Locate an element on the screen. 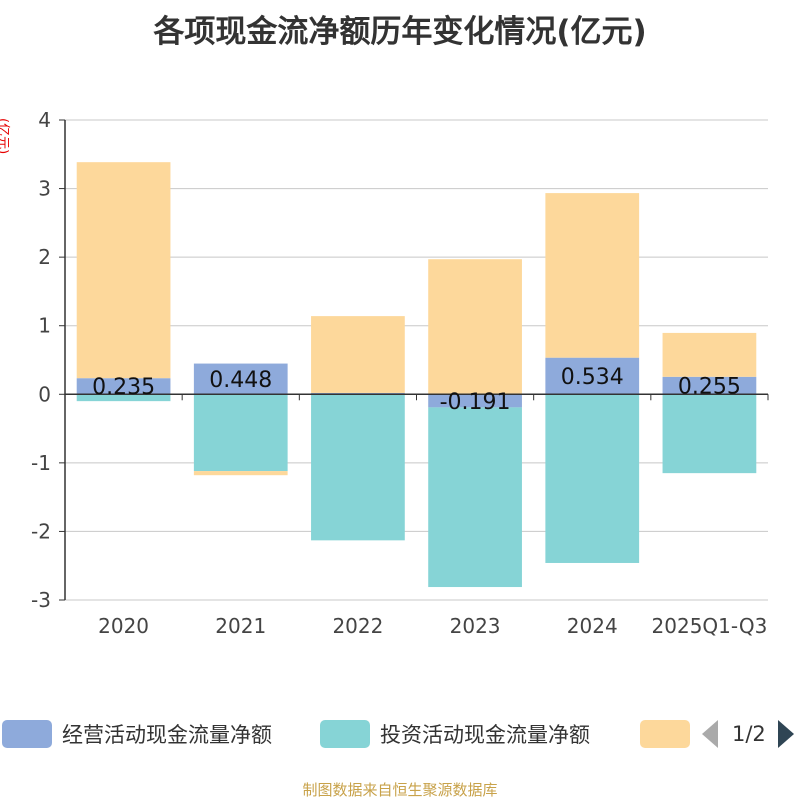 This screenshot has height=800, width=800. x-tick-label: 2023 is located at coordinates (475, 626).